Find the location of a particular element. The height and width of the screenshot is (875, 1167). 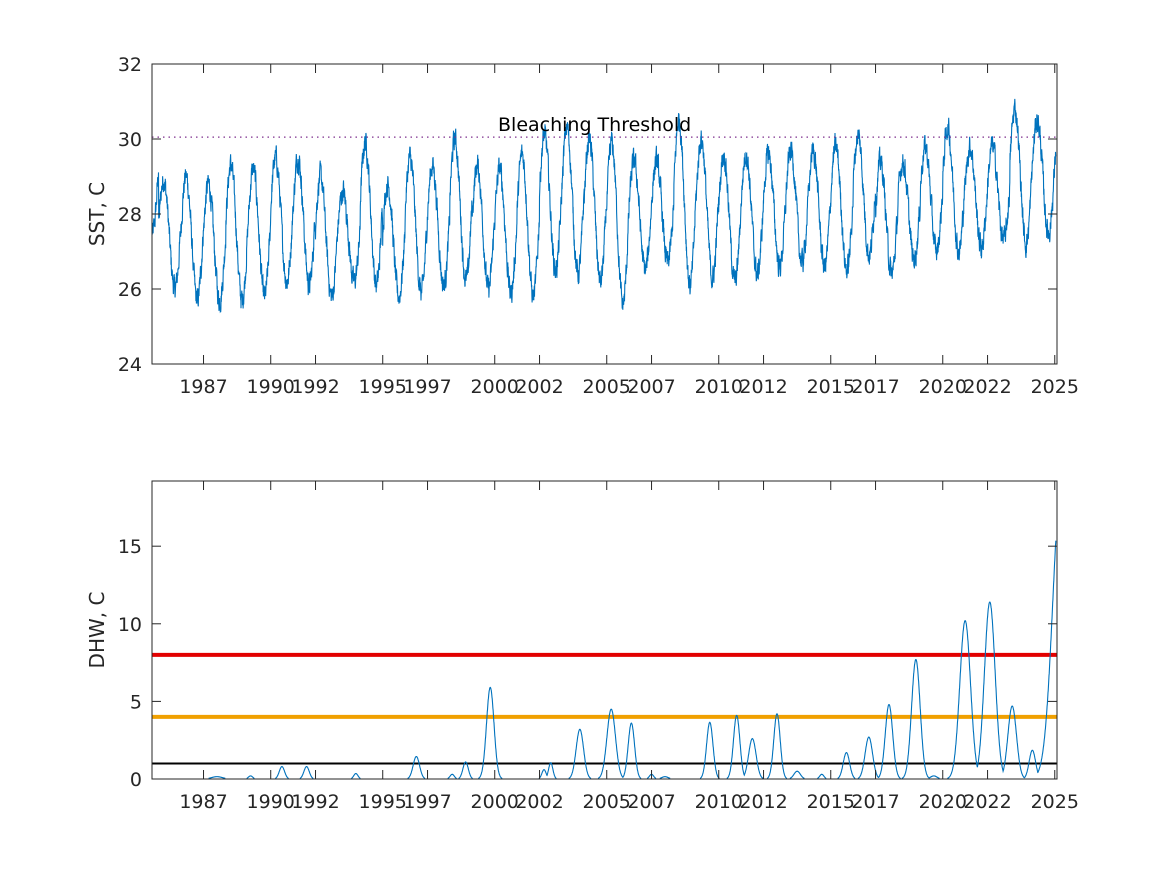

y-tick-label: 15 is located at coordinates (130, 547).